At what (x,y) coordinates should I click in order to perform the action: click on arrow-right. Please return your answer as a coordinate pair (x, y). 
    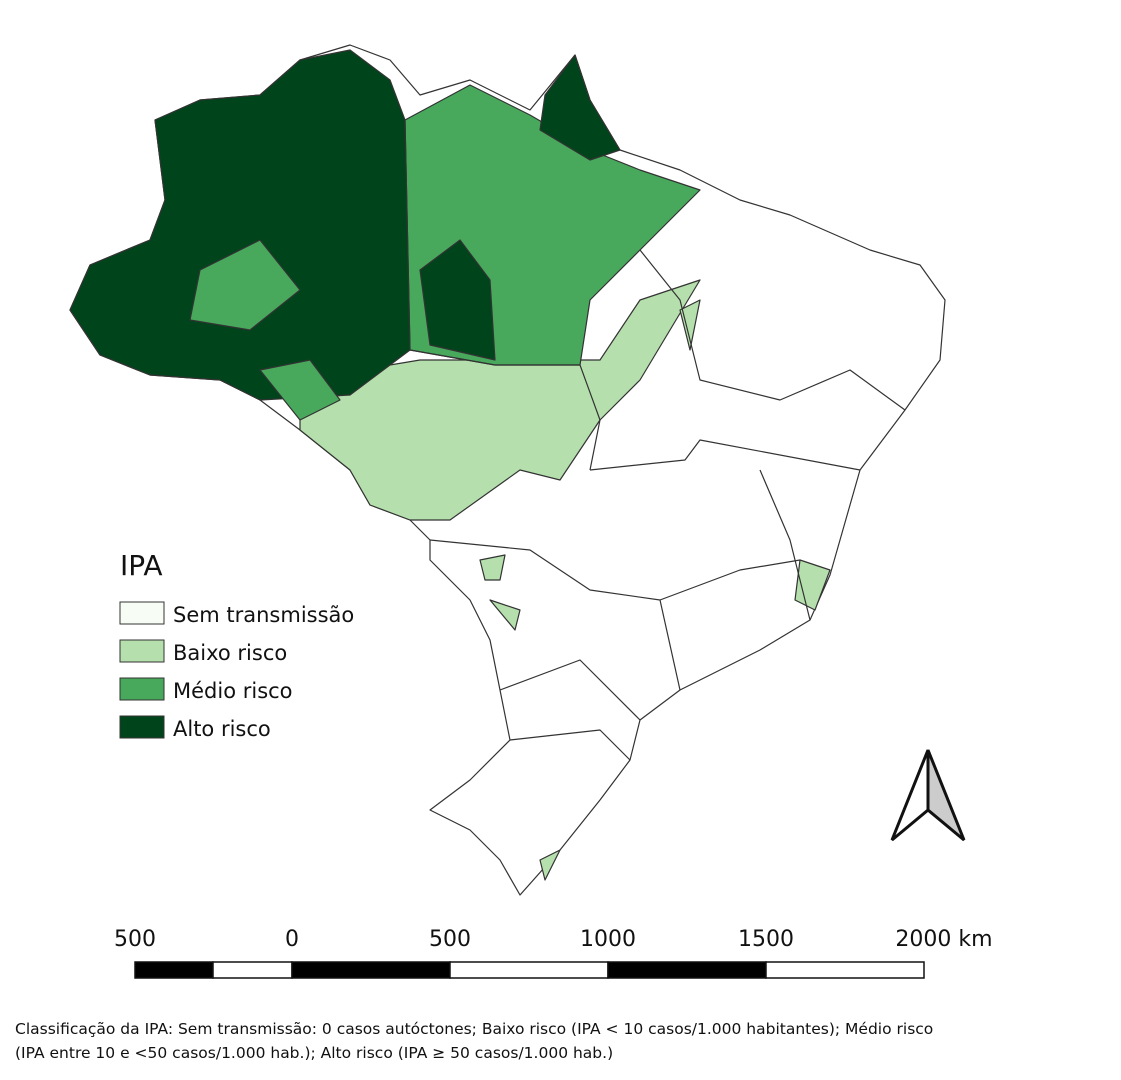
    Looking at the image, I should click on (946, 795).